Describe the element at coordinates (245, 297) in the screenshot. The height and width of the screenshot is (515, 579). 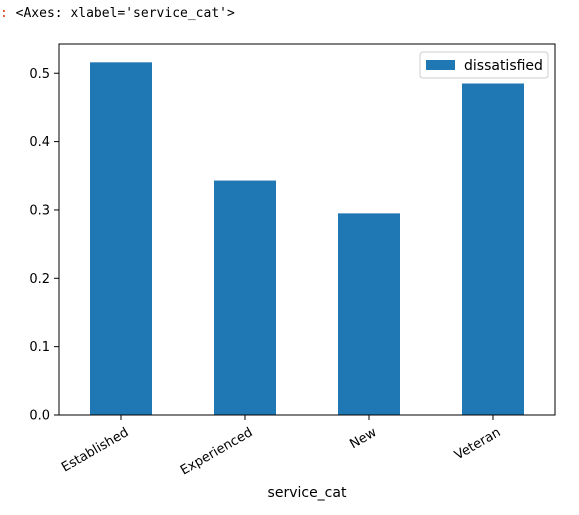
I see `bar-experienced` at that location.